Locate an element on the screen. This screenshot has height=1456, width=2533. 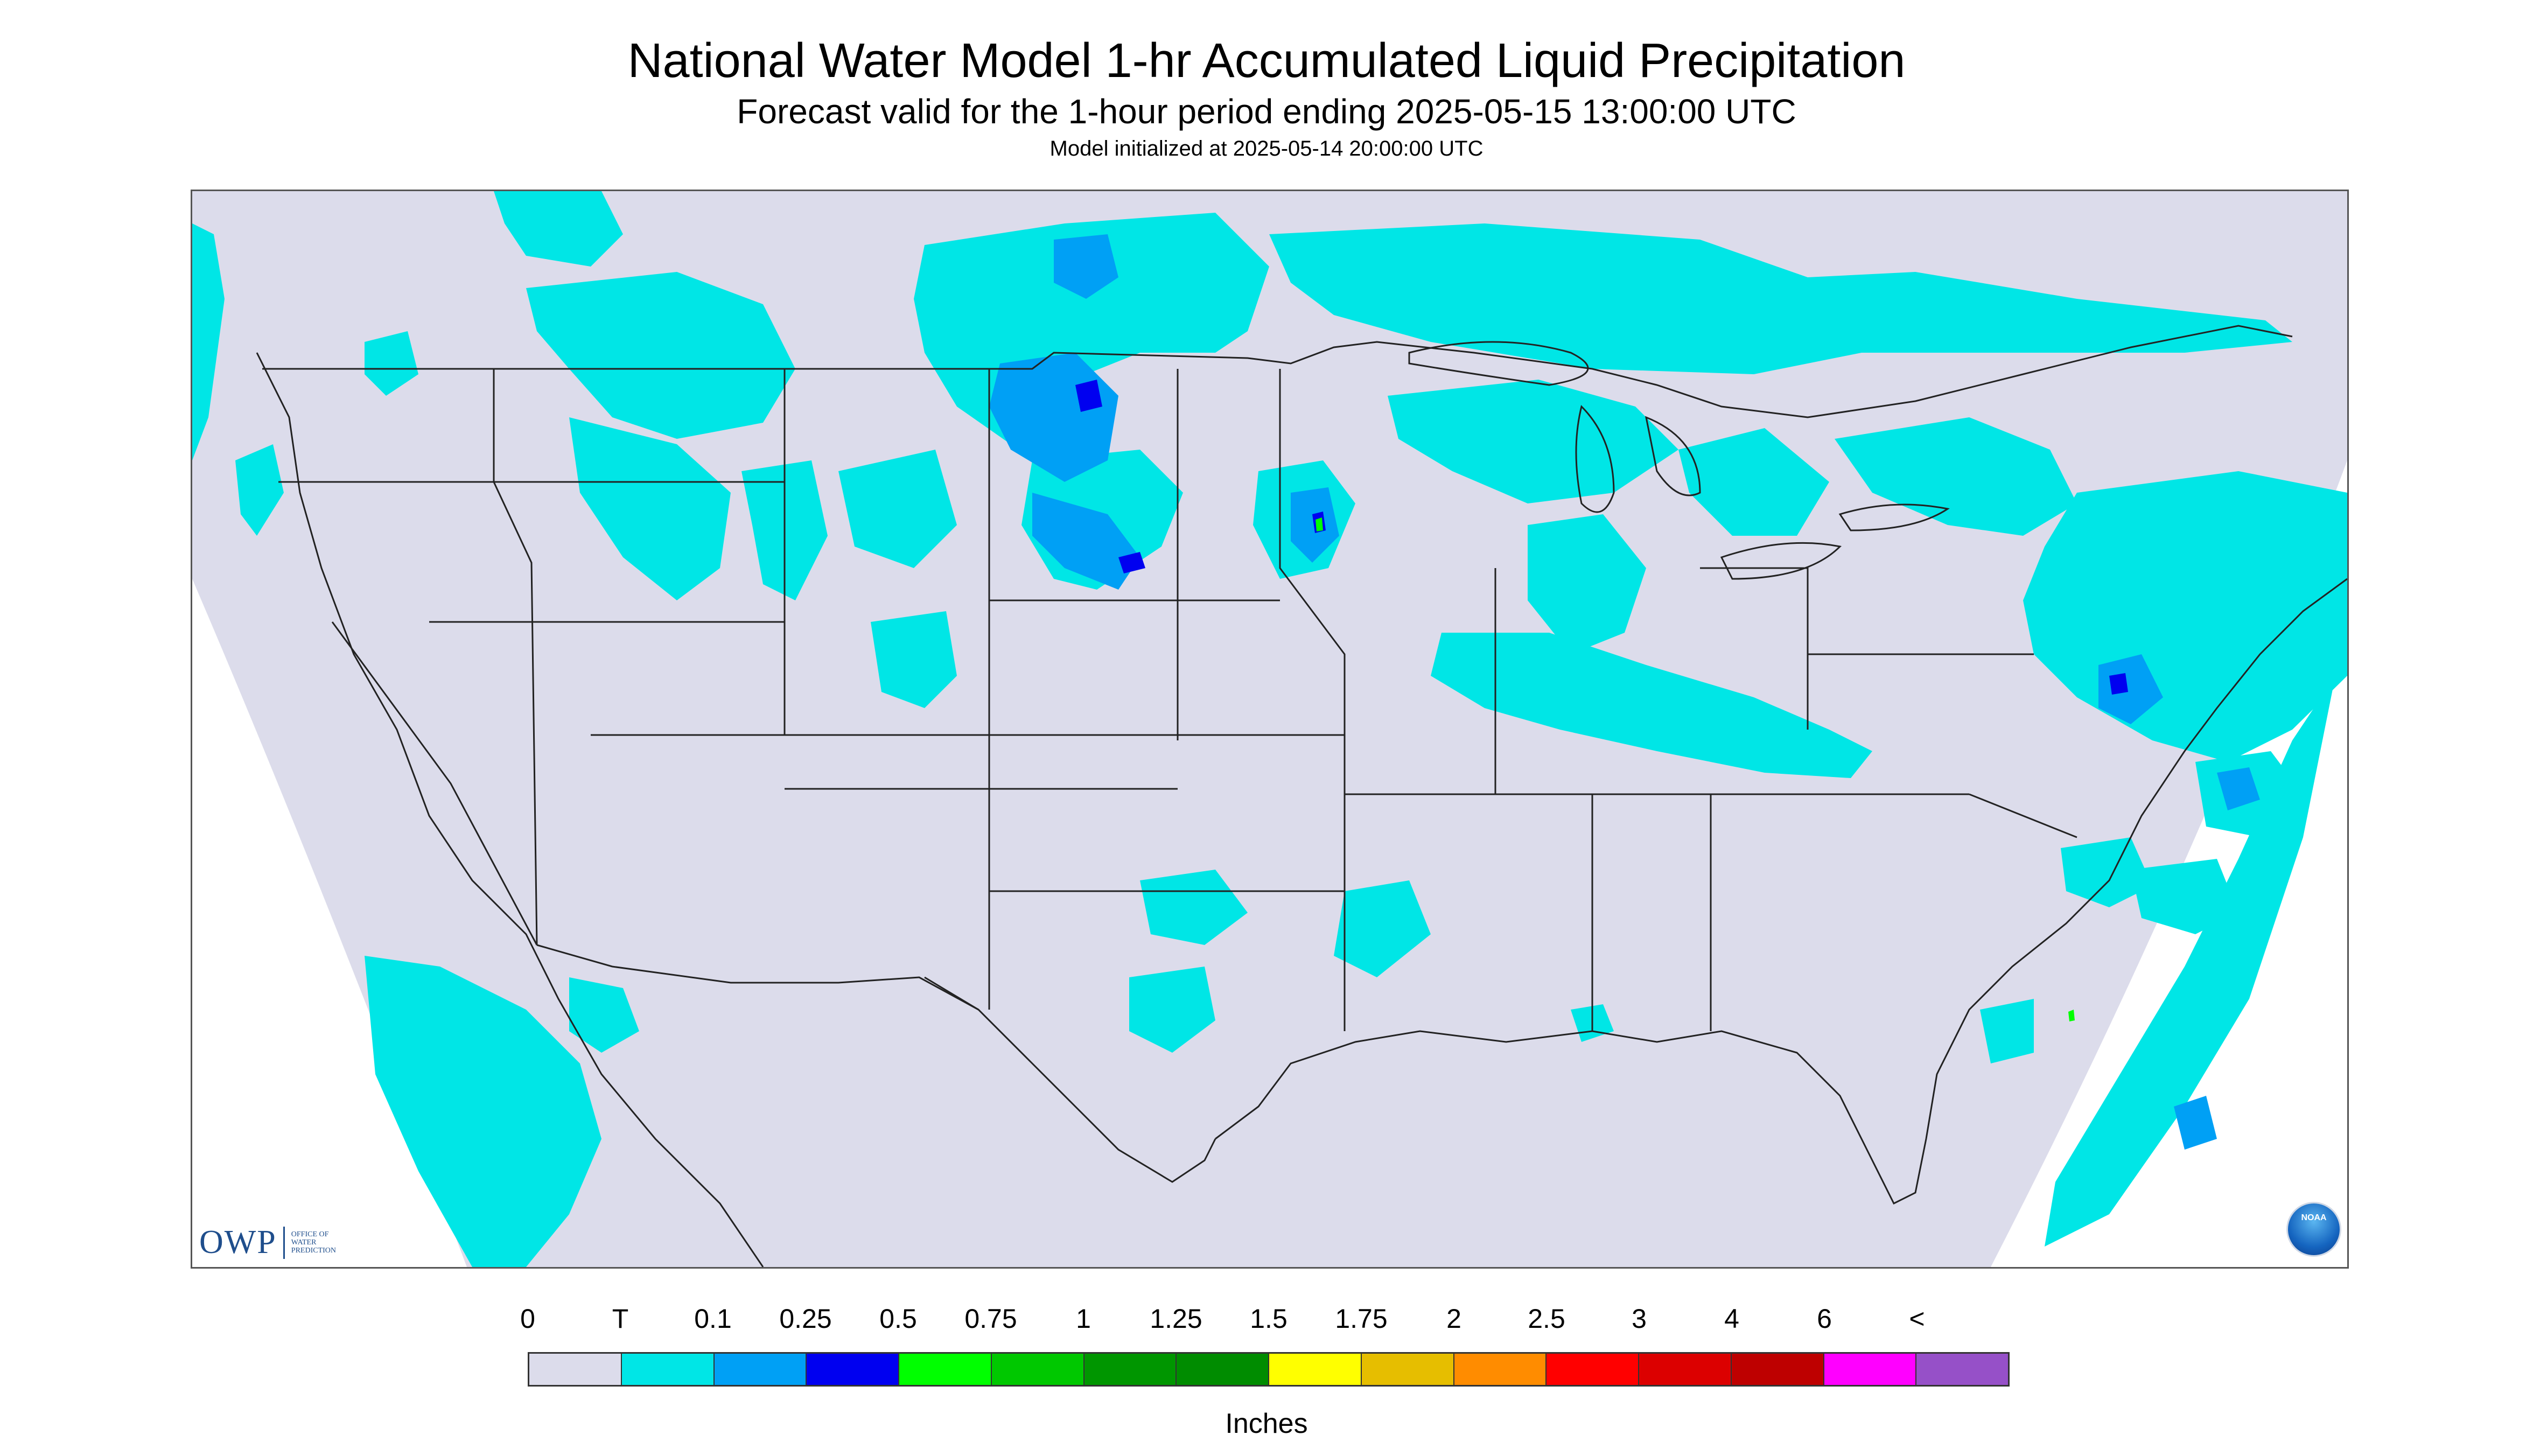
legend-tick-label: 4 is located at coordinates (1732, 1319).